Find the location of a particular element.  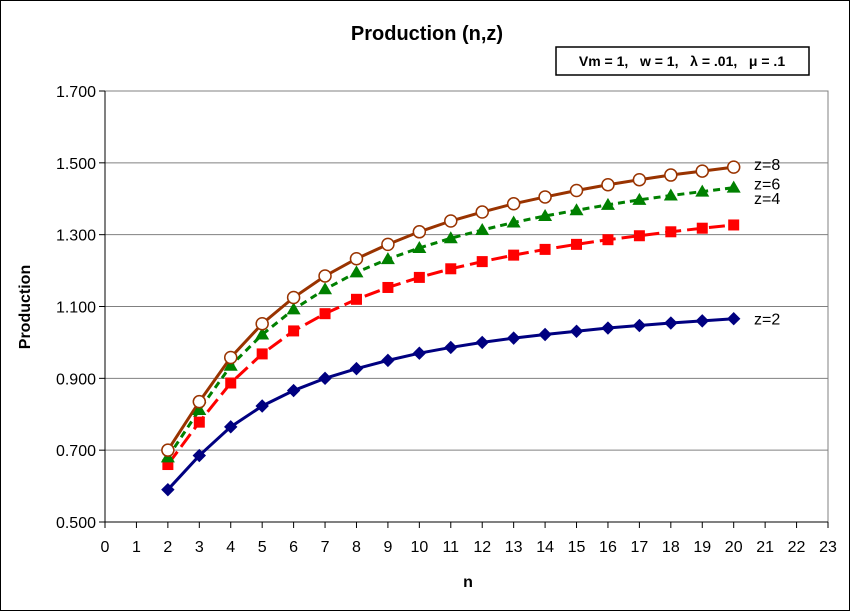

parameter-annotation: Vm = 1, w = 1, λ = .01, μ = .1 is located at coordinates (682, 61).